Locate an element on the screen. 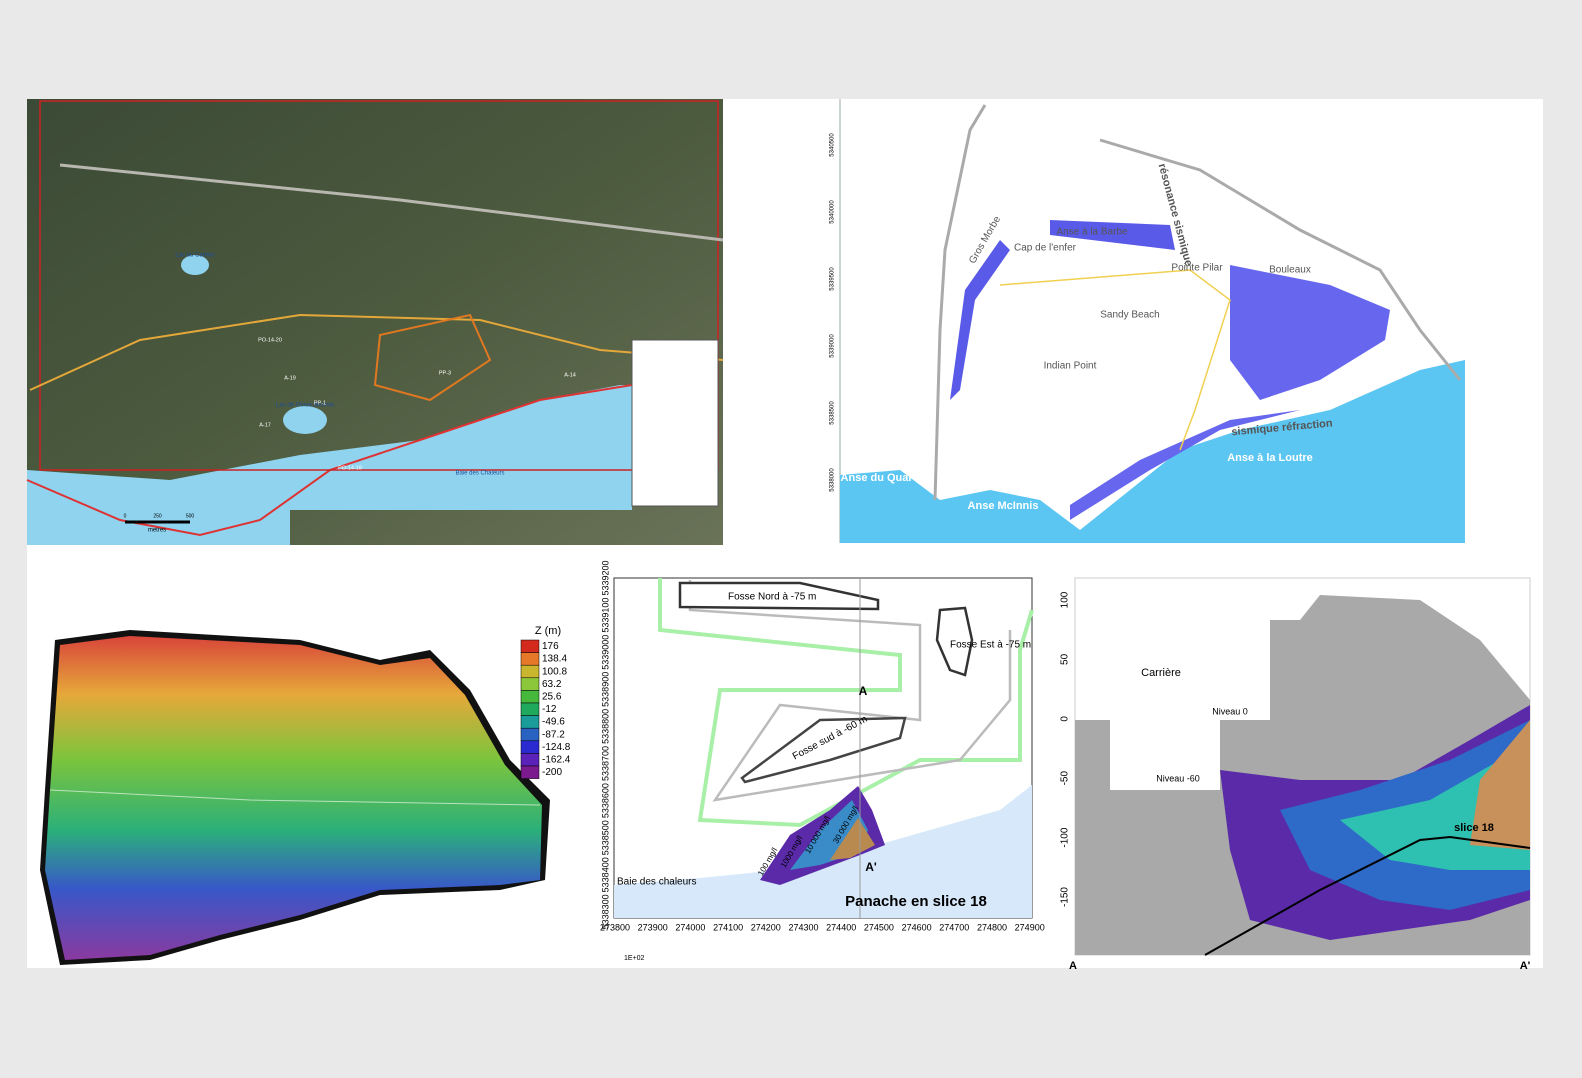  x-tick-label: 274300 is located at coordinates (803, 927).